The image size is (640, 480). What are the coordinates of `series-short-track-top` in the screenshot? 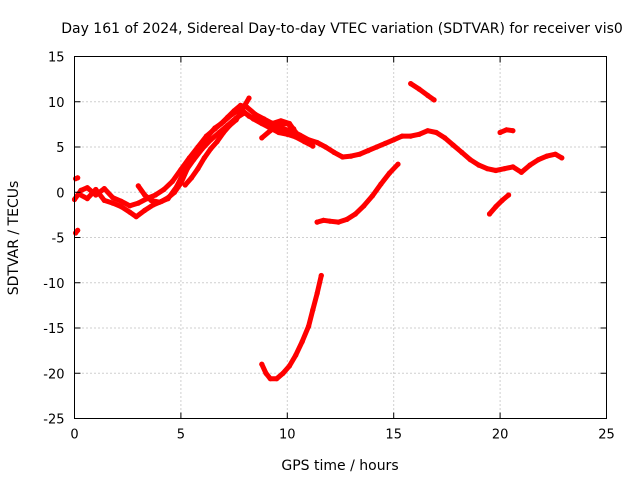 It's located at (422, 92).